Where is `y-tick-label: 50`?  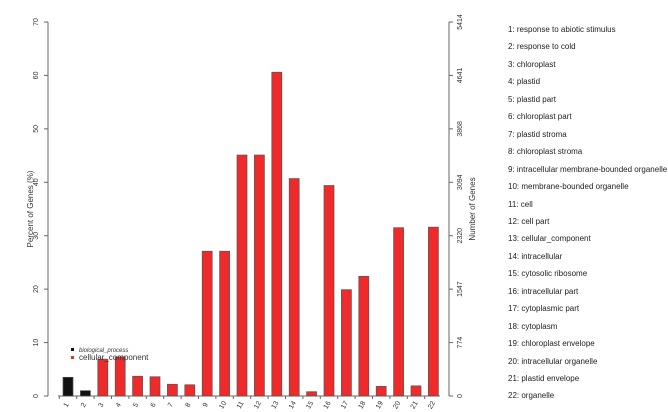
y-tick-label: 50 is located at coordinates (36, 129).